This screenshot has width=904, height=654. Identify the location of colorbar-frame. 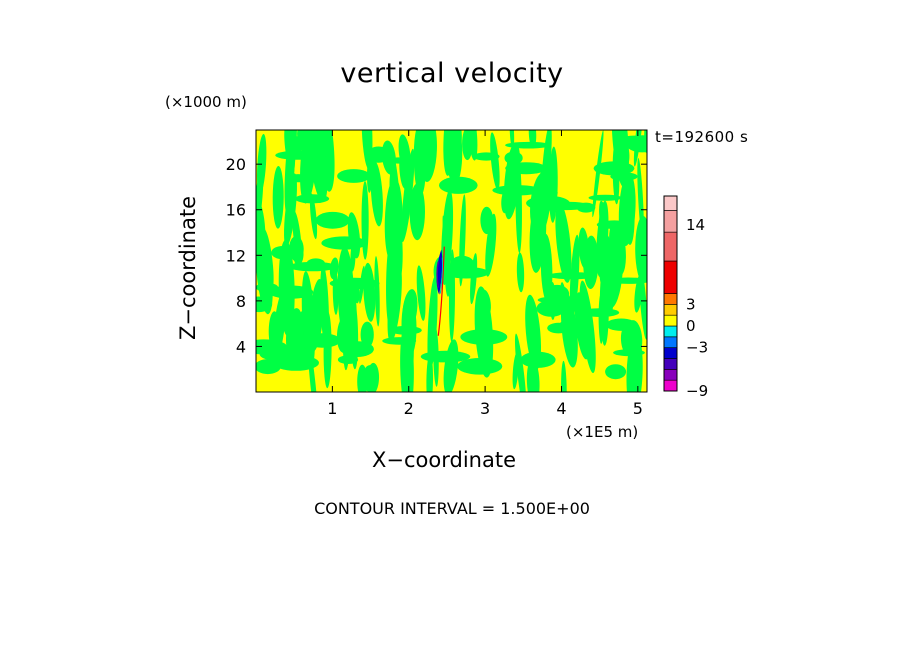
(670, 293).